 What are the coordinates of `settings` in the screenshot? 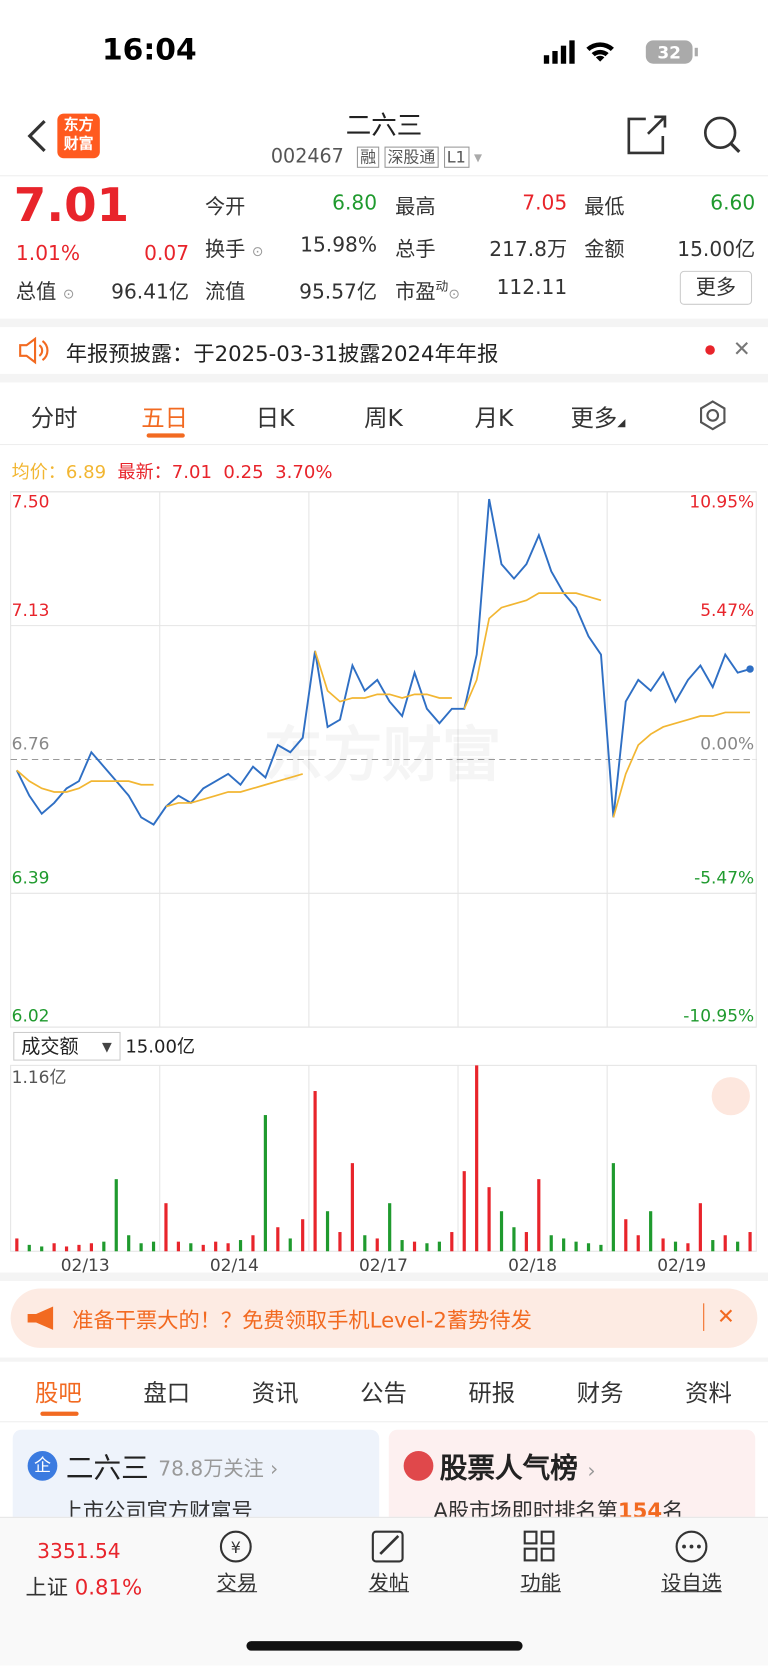 It's located at (713, 415).